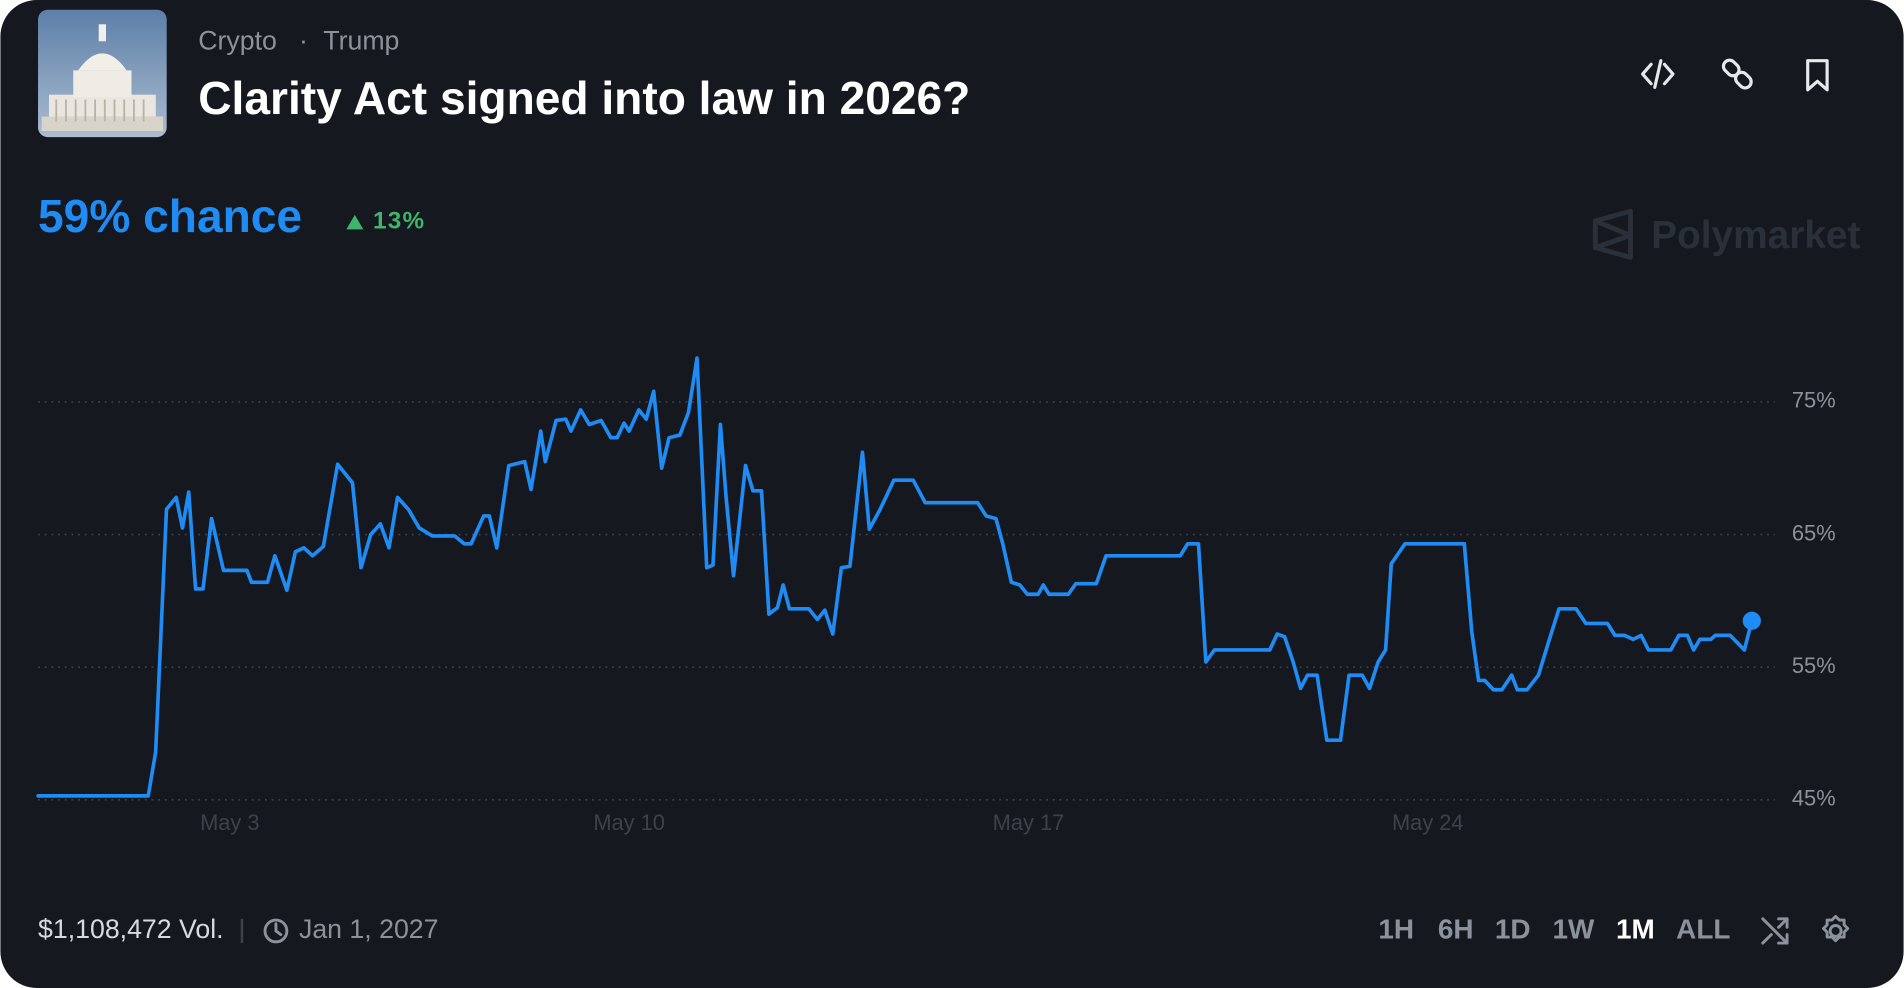  Describe the element at coordinates (368, 929) in the screenshot. I see `end-date: Jan 1, 2027` at that location.